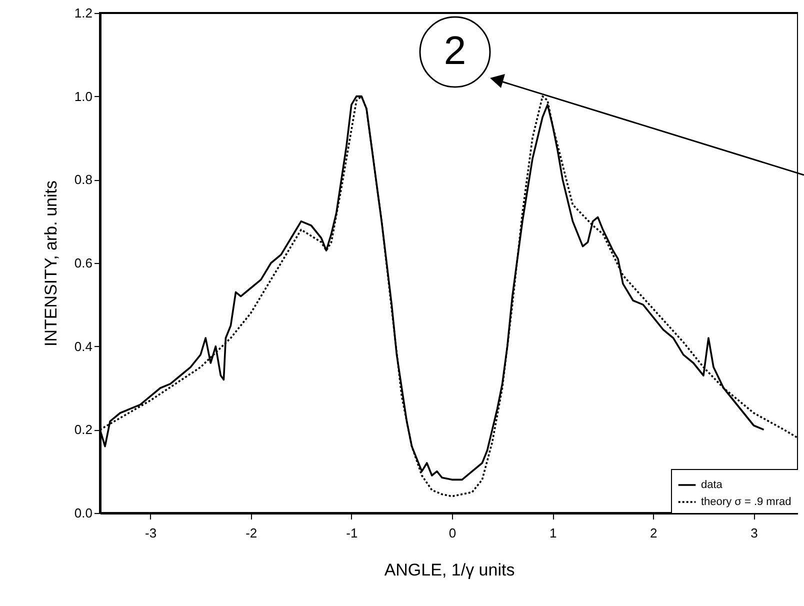  What do you see at coordinates (252, 533) in the screenshot?
I see `x-tick-label: -2` at bounding box center [252, 533].